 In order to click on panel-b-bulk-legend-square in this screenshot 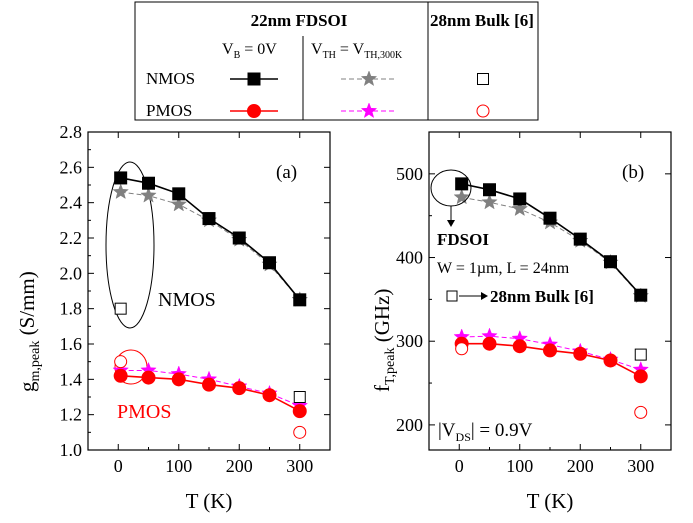, I will do `click(452, 296)`.